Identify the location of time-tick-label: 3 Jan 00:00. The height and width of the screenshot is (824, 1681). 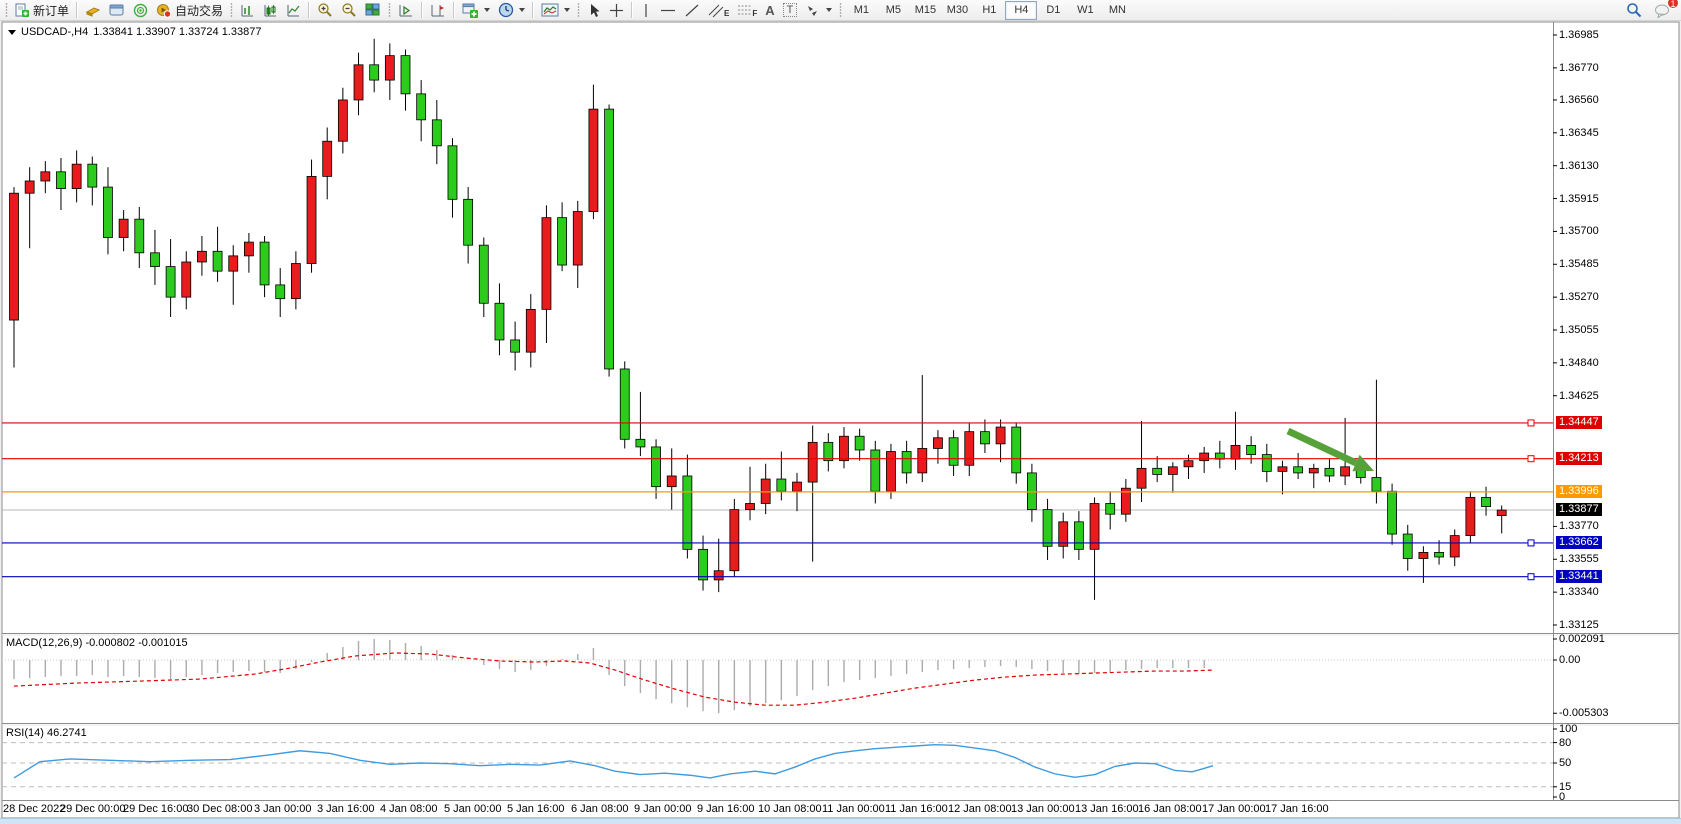
(283, 809).